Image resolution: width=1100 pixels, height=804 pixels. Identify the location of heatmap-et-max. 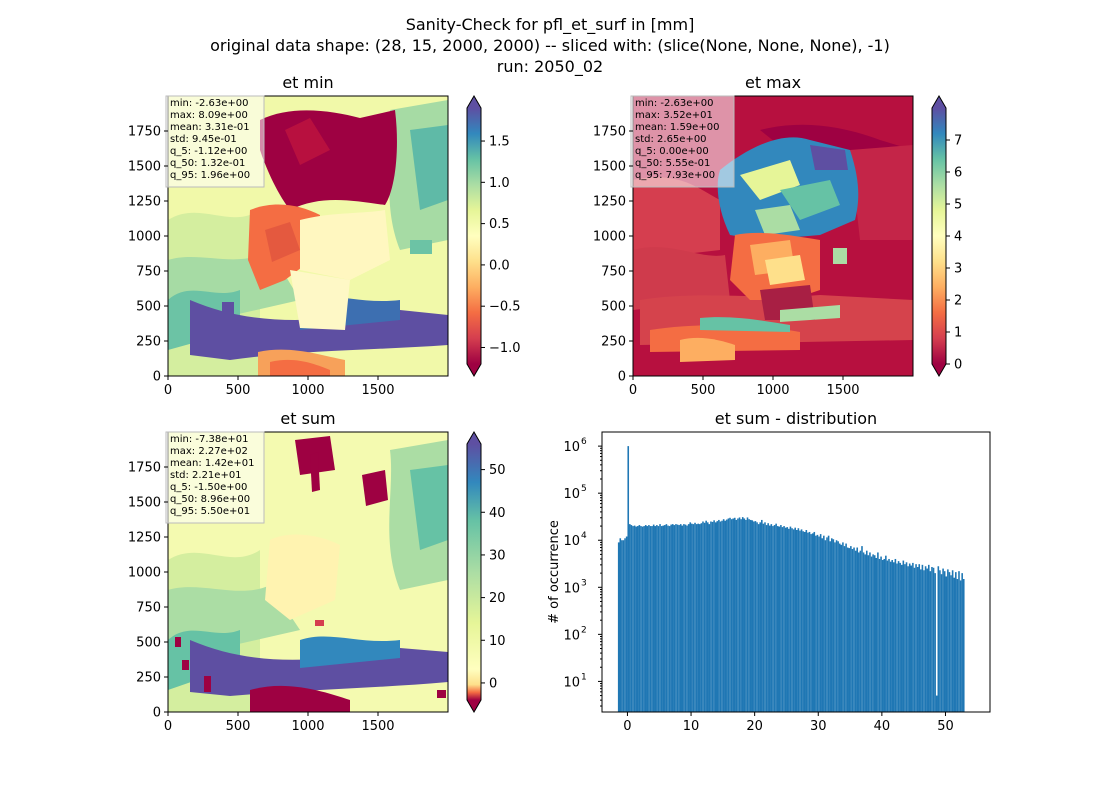
(773, 236).